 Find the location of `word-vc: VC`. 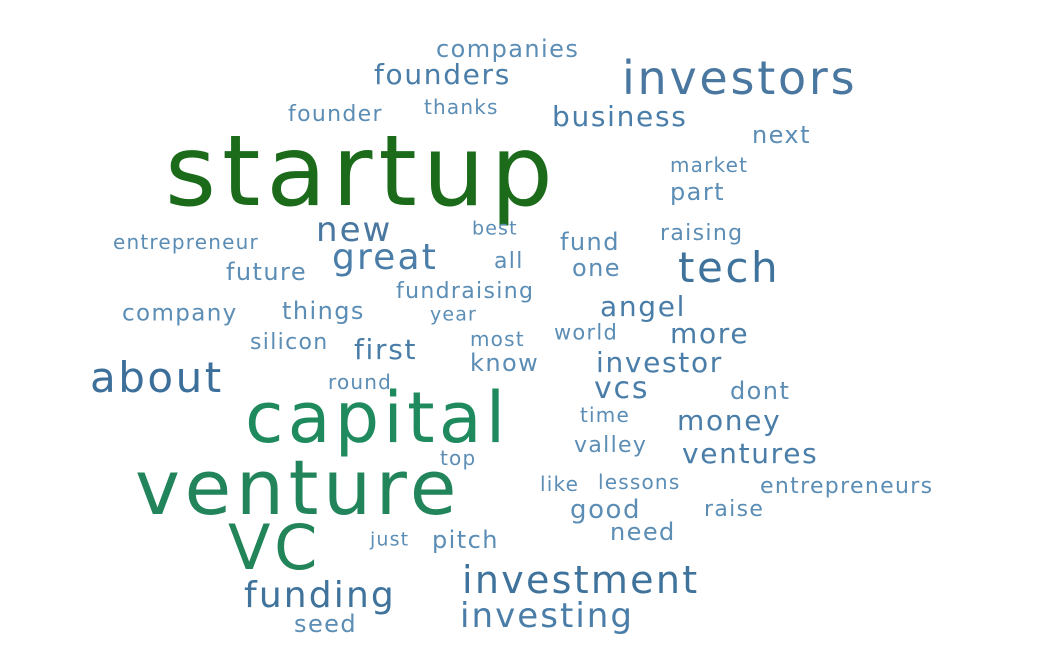

word-vc: VC is located at coordinates (275, 547).